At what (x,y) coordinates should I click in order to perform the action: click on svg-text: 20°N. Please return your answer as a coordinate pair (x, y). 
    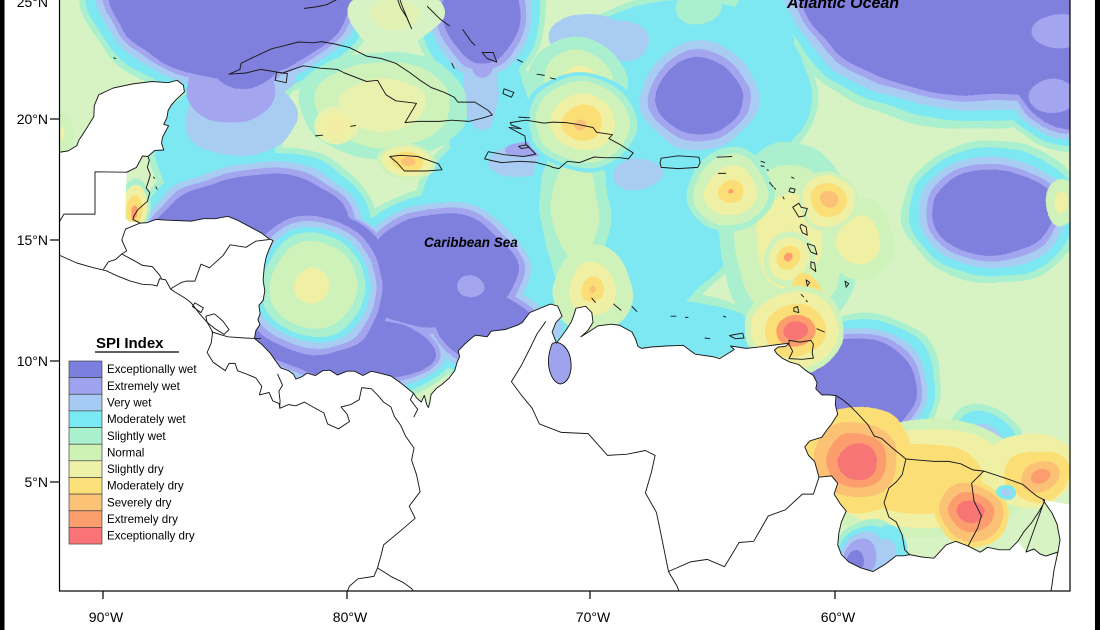
    Looking at the image, I should click on (32, 119).